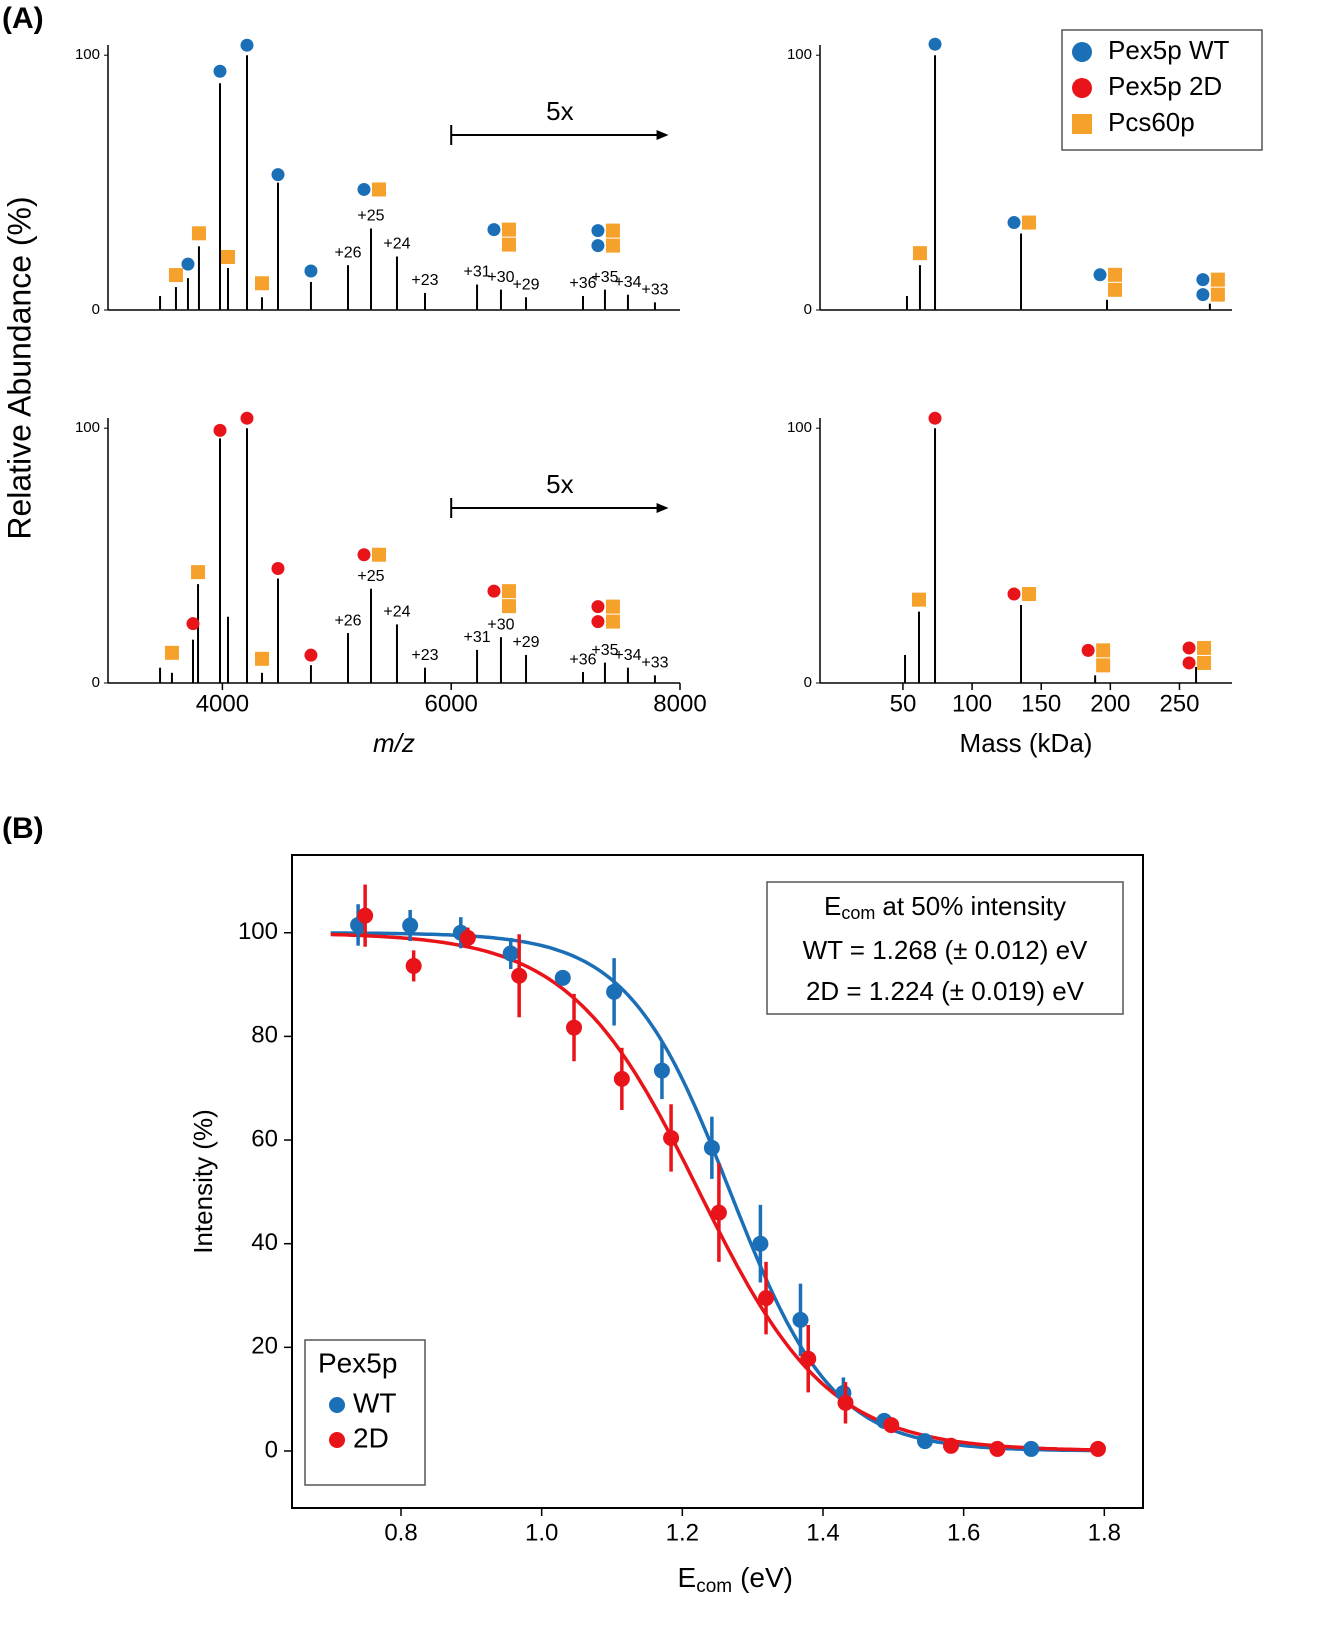  What do you see at coordinates (23, 18) in the screenshot?
I see `panel-label: (A)` at bounding box center [23, 18].